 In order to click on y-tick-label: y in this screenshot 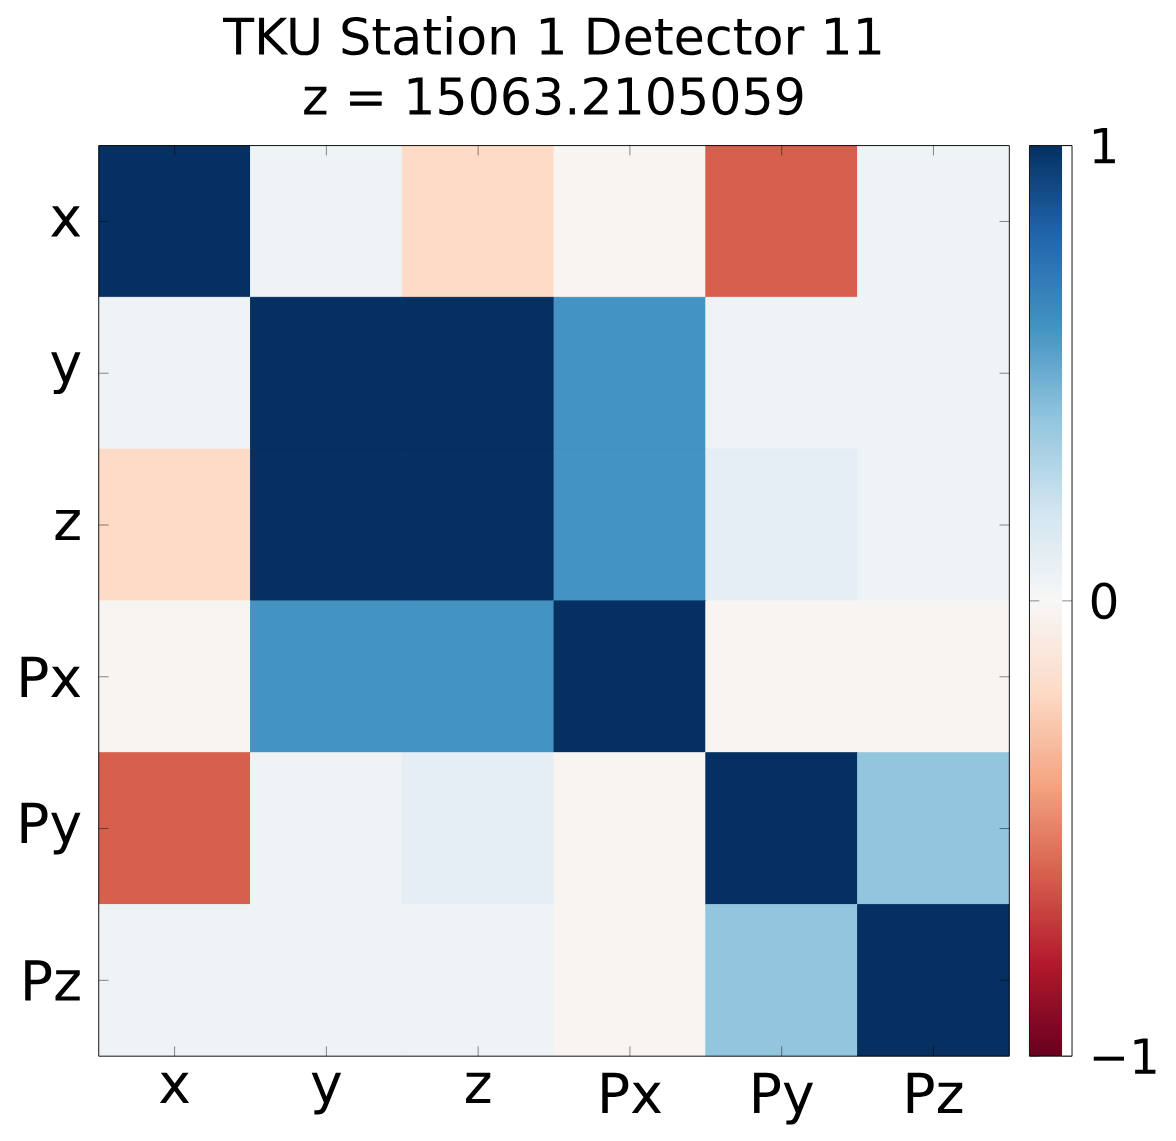, I will do `click(66, 373)`.